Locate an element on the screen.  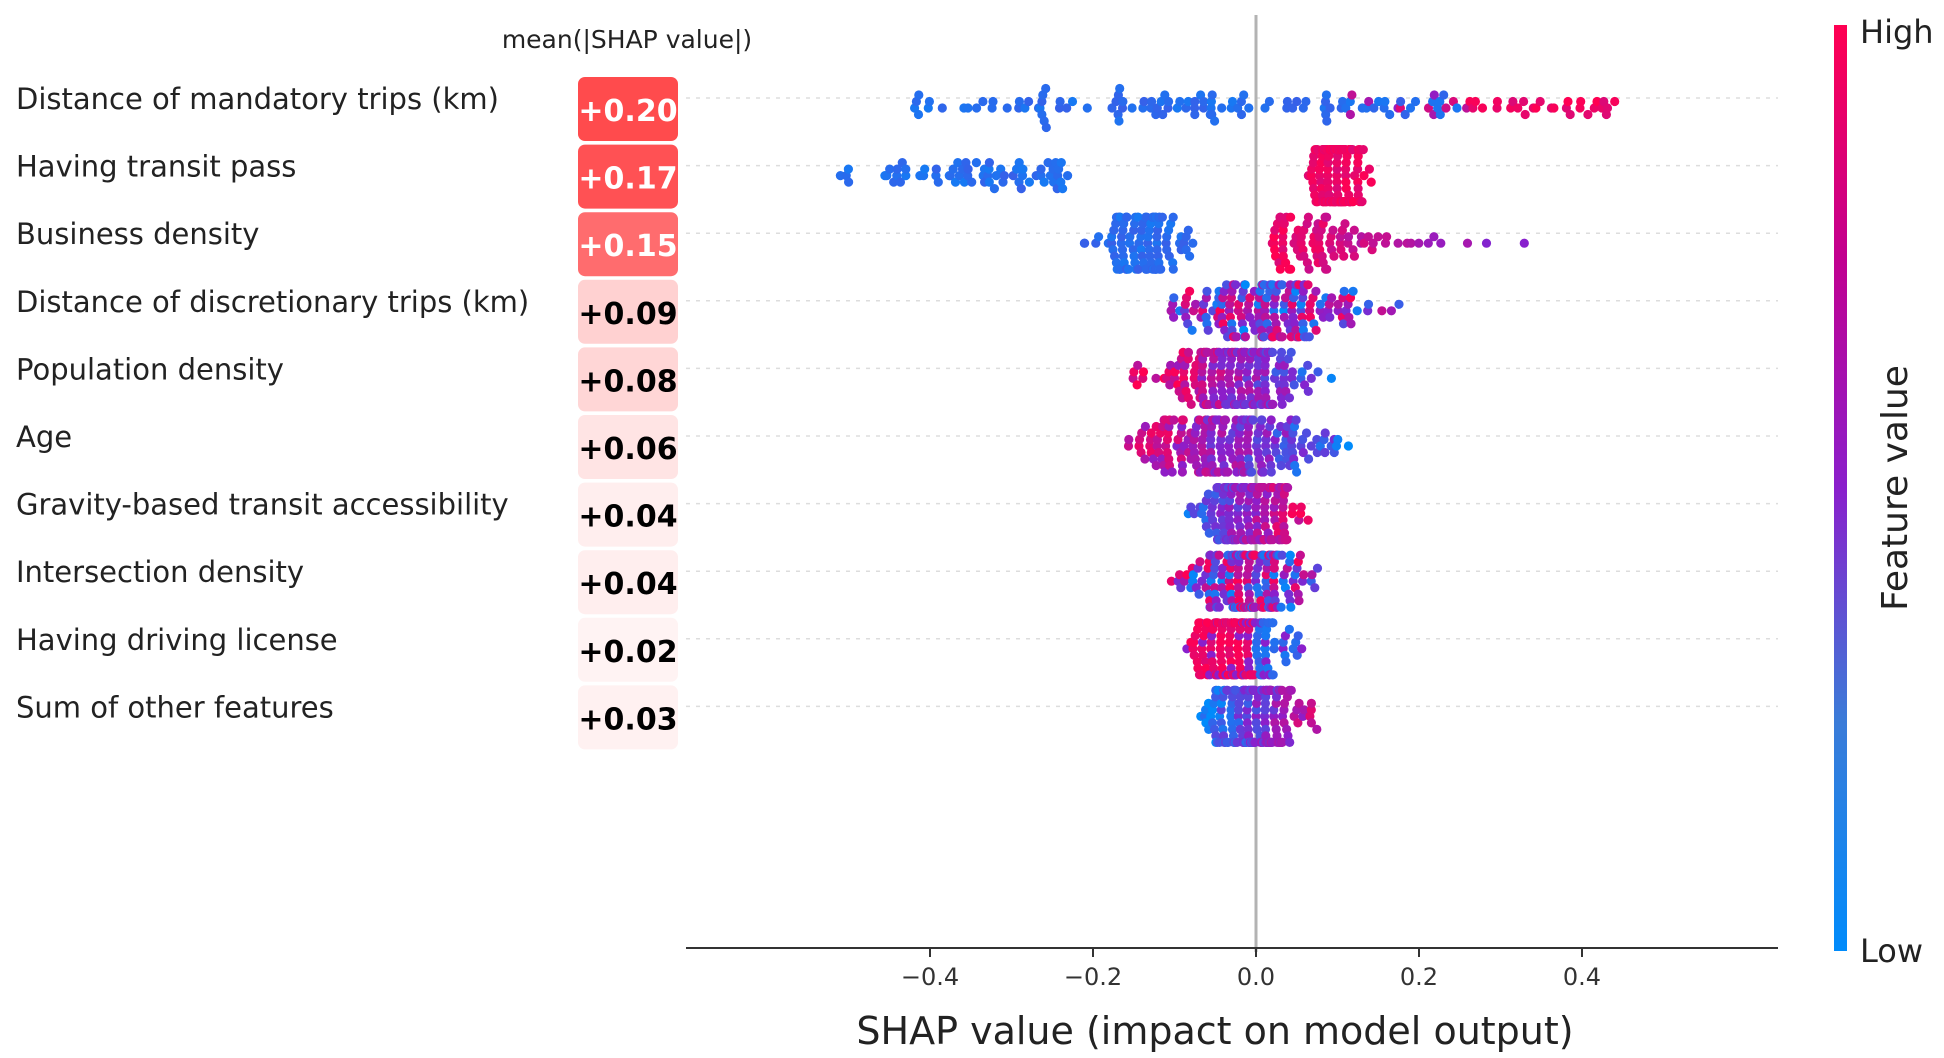
colorbar-title: Feature value is located at coordinates (1895, 488).